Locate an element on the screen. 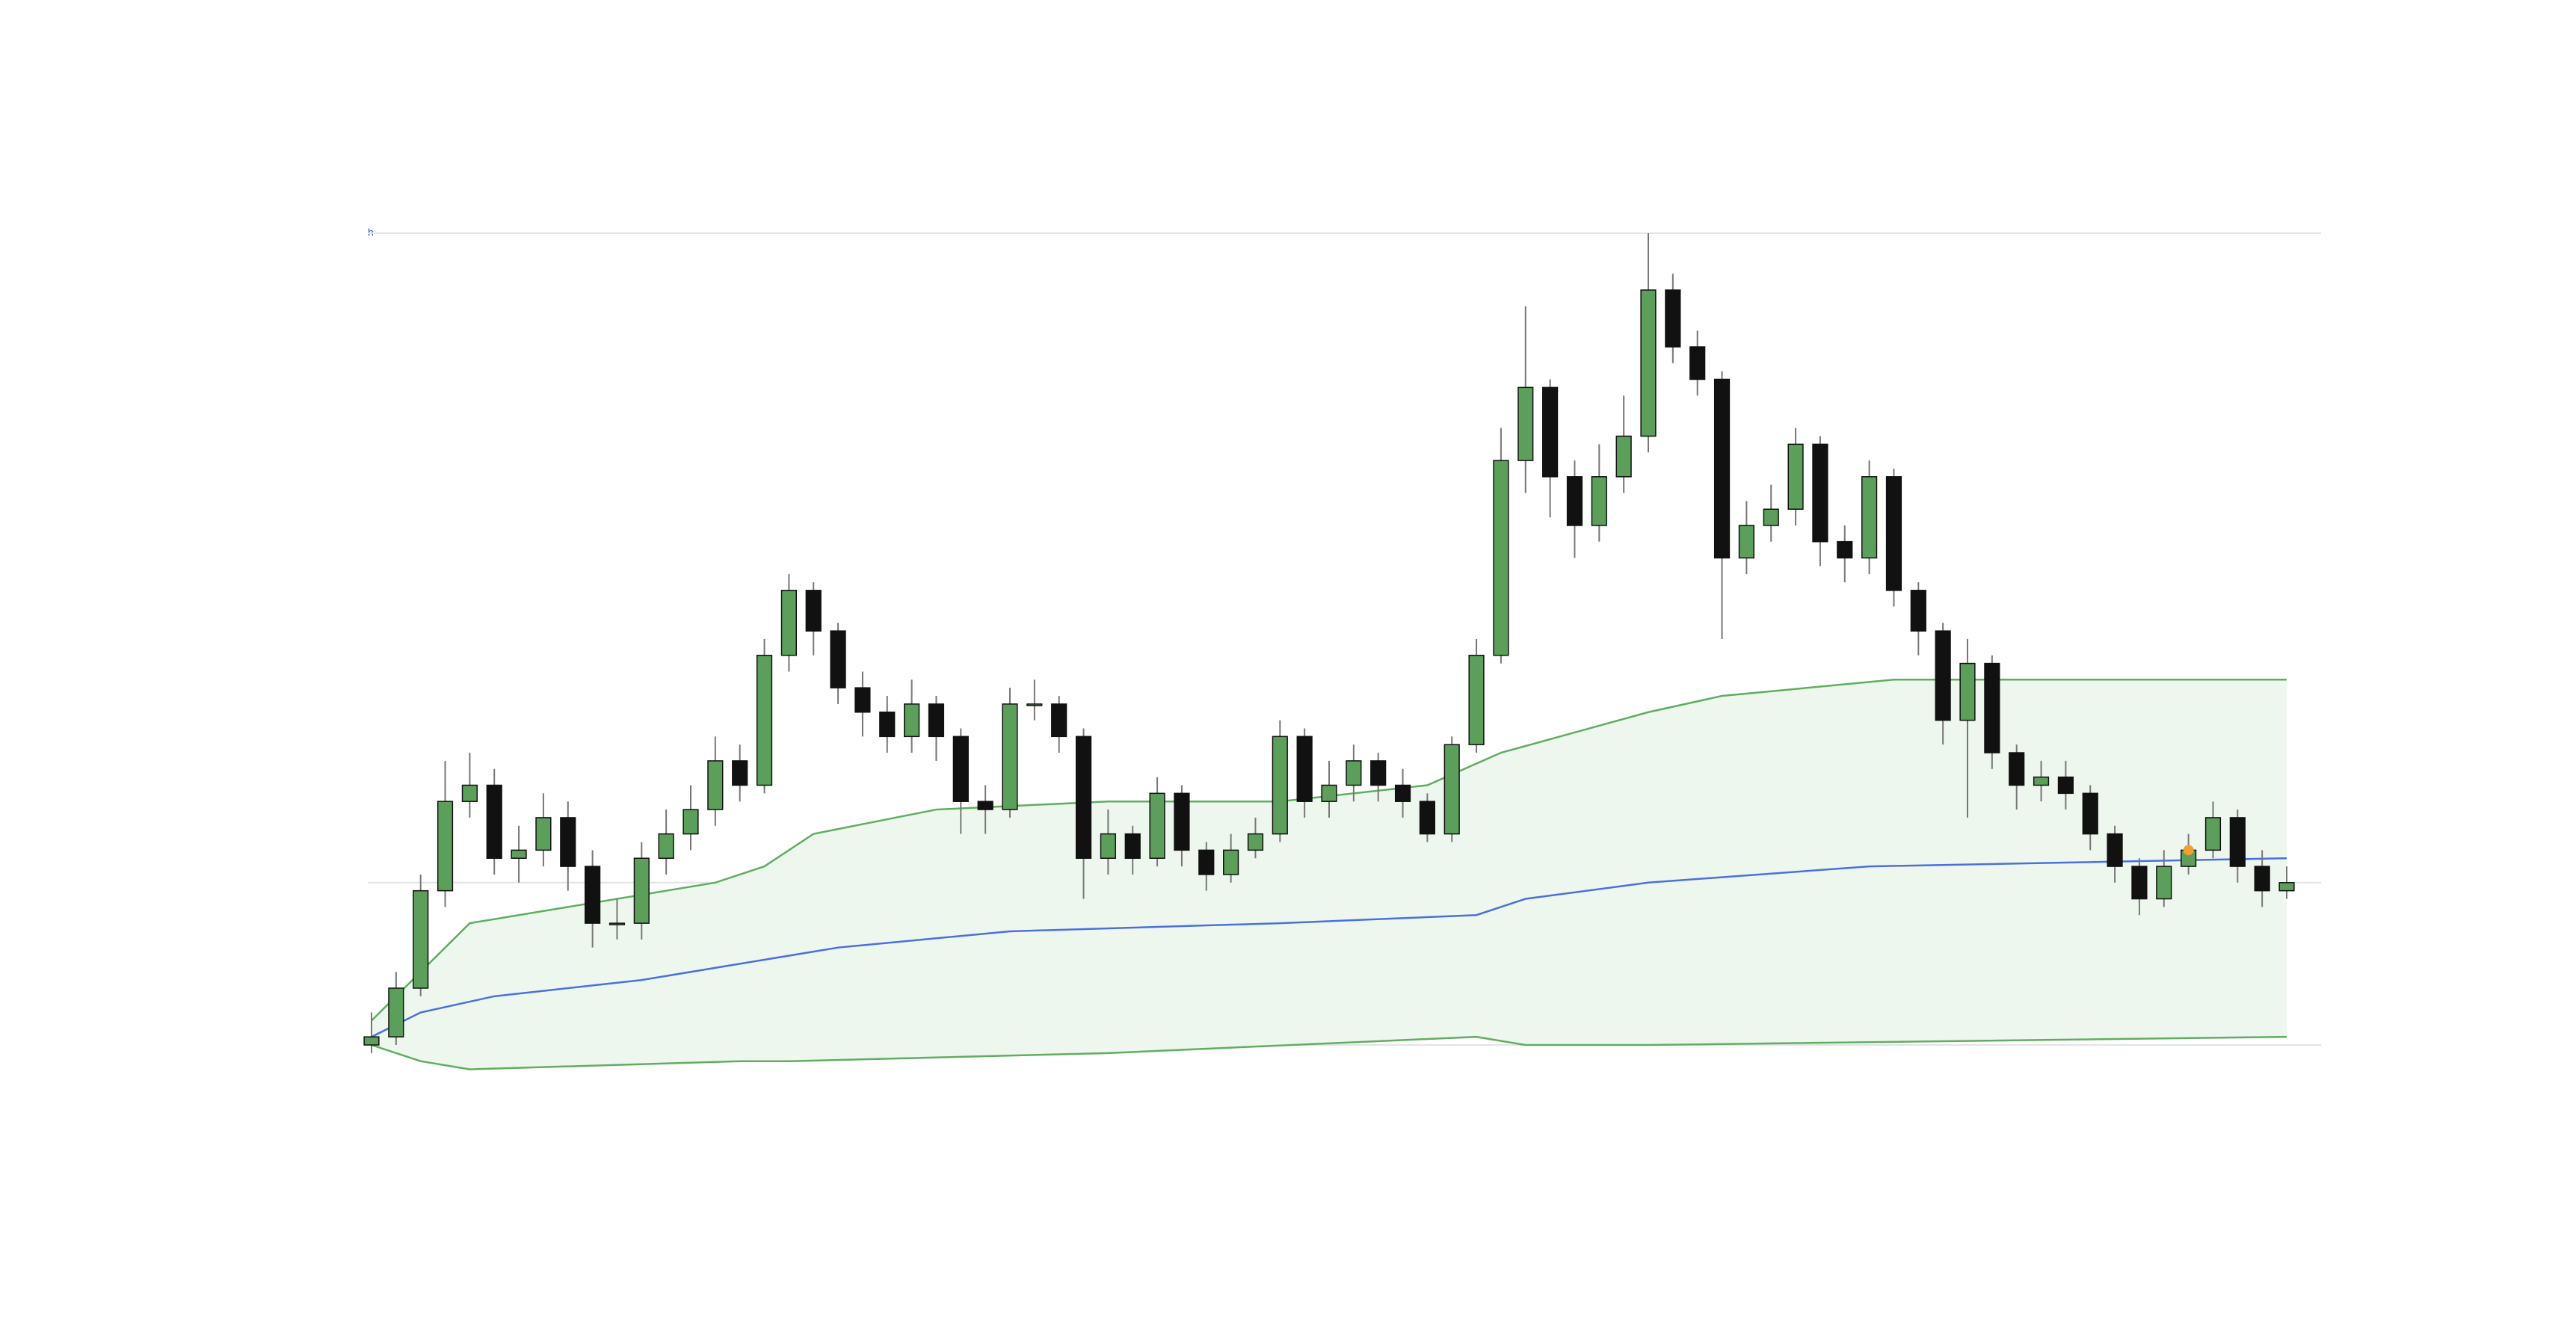 The width and height of the screenshot is (2576, 1332). y-marker-label: h is located at coordinates (371, 232).